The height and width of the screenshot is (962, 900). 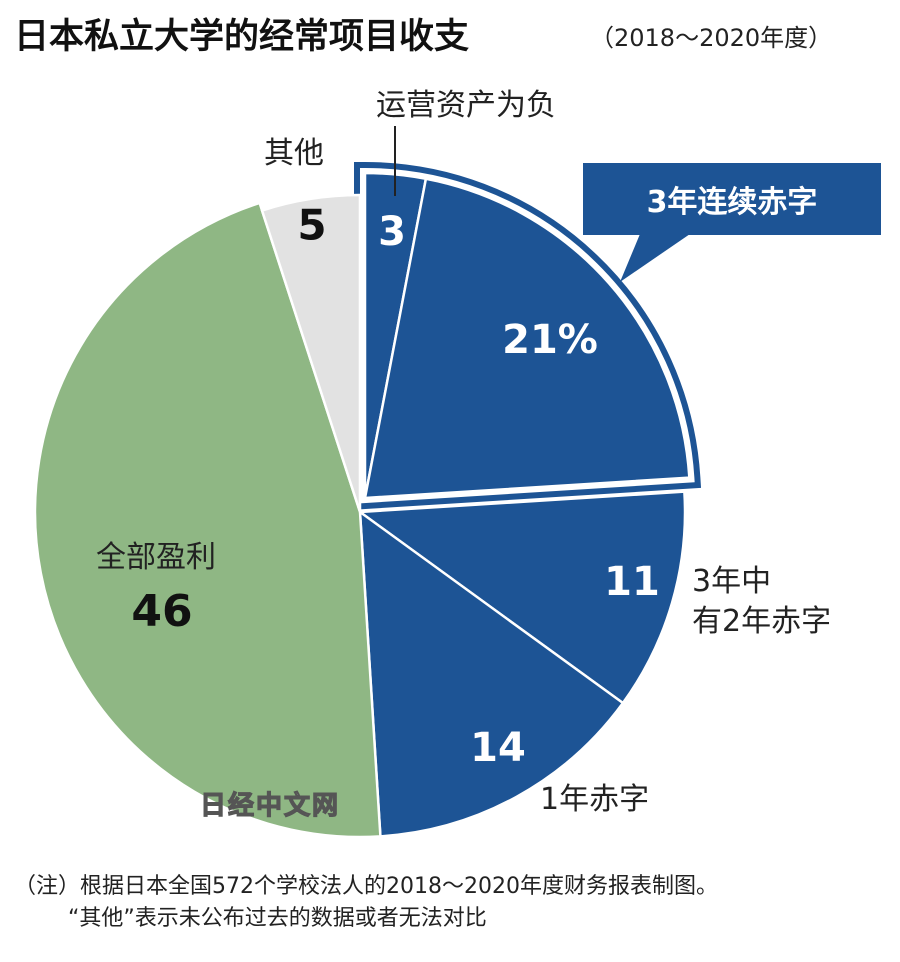 What do you see at coordinates (277, 918) in the screenshot?
I see `footnote: “其他”表示未公布过去的数据或者无法对比` at bounding box center [277, 918].